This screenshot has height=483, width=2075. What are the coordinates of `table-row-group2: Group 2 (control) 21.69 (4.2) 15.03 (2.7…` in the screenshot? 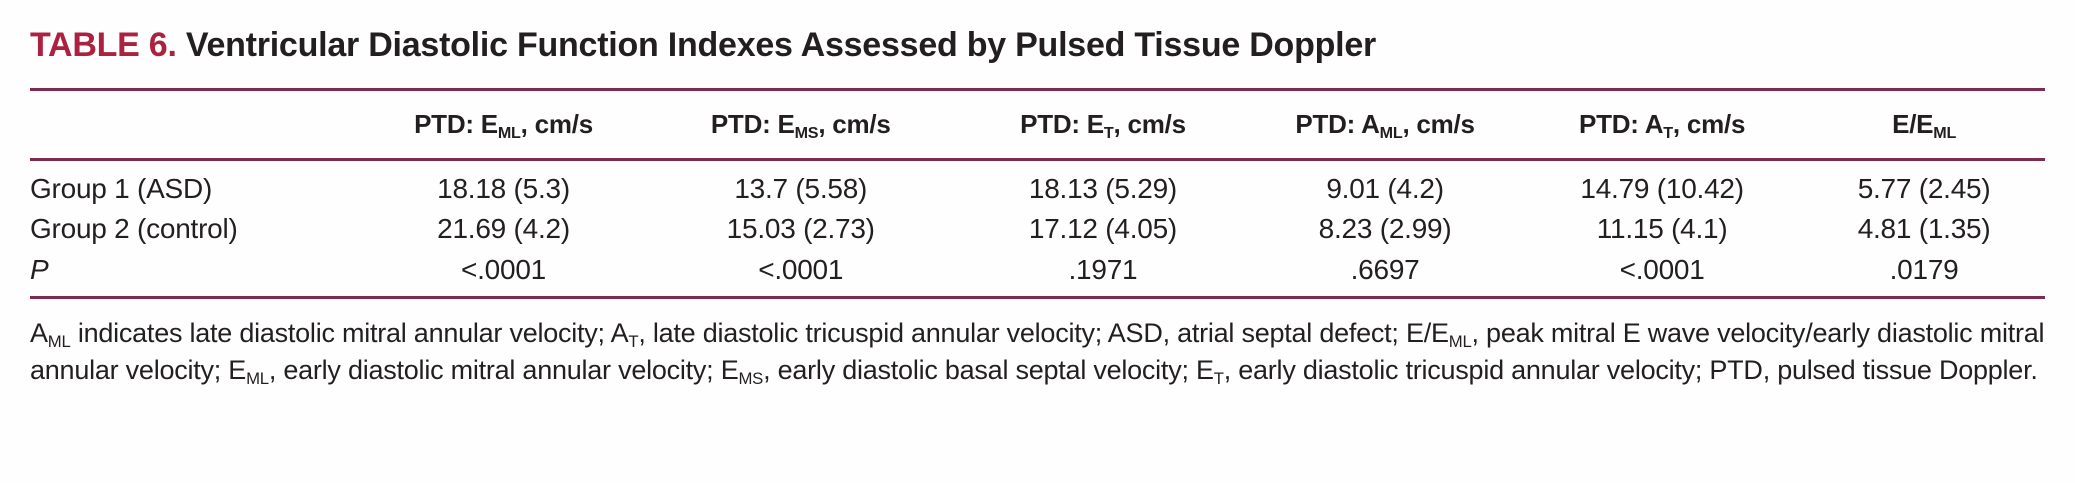 It's located at (1037, 229).